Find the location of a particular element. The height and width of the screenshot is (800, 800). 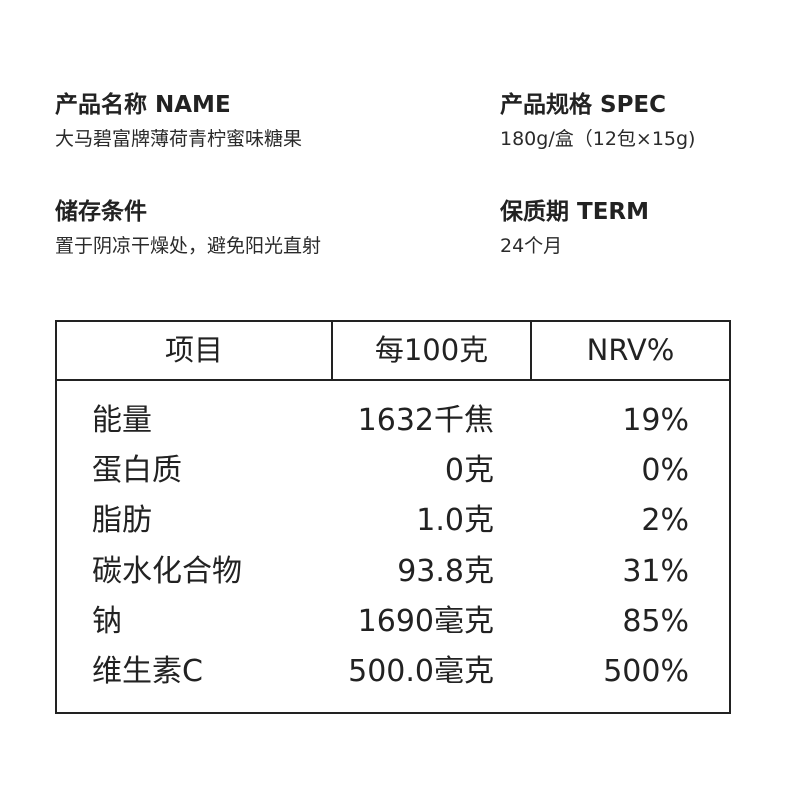

storage-label: 储存条件 is located at coordinates (101, 212).